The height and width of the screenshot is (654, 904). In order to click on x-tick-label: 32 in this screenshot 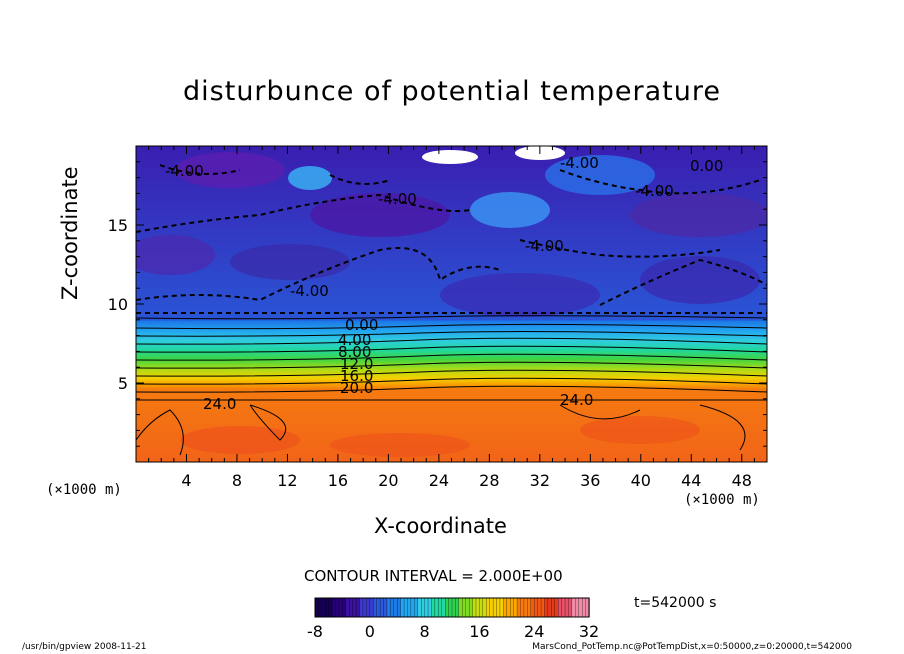, I will do `click(540, 480)`.